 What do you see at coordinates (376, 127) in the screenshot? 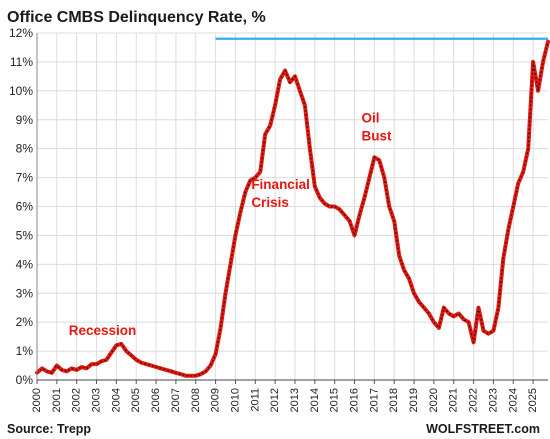
I see `annotation: Oil Bust` at bounding box center [376, 127].